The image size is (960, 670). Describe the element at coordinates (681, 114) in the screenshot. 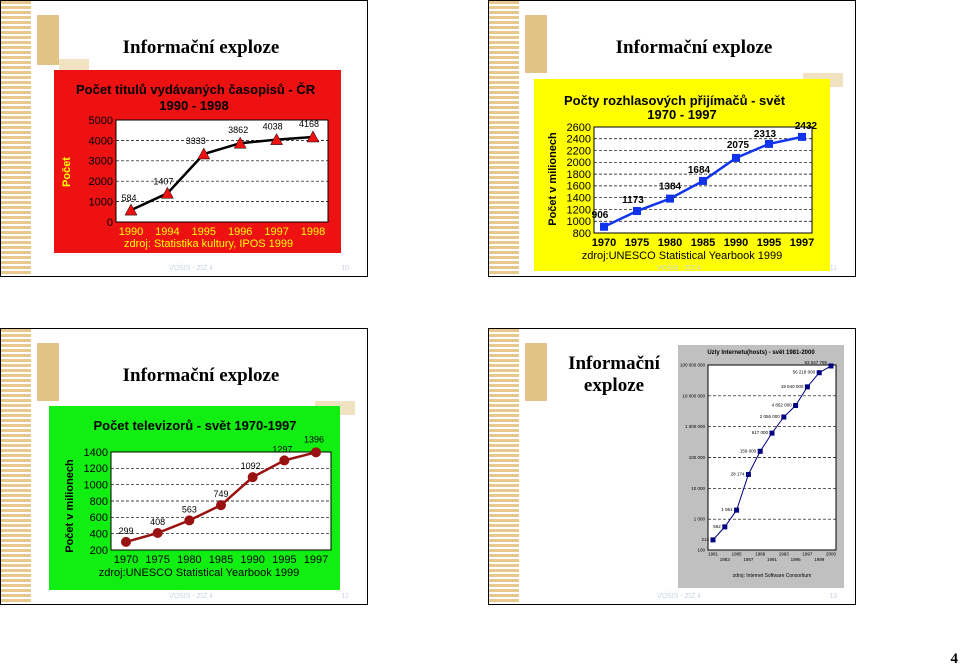

I see `chart-subtitle: 1970 - 1997` at that location.